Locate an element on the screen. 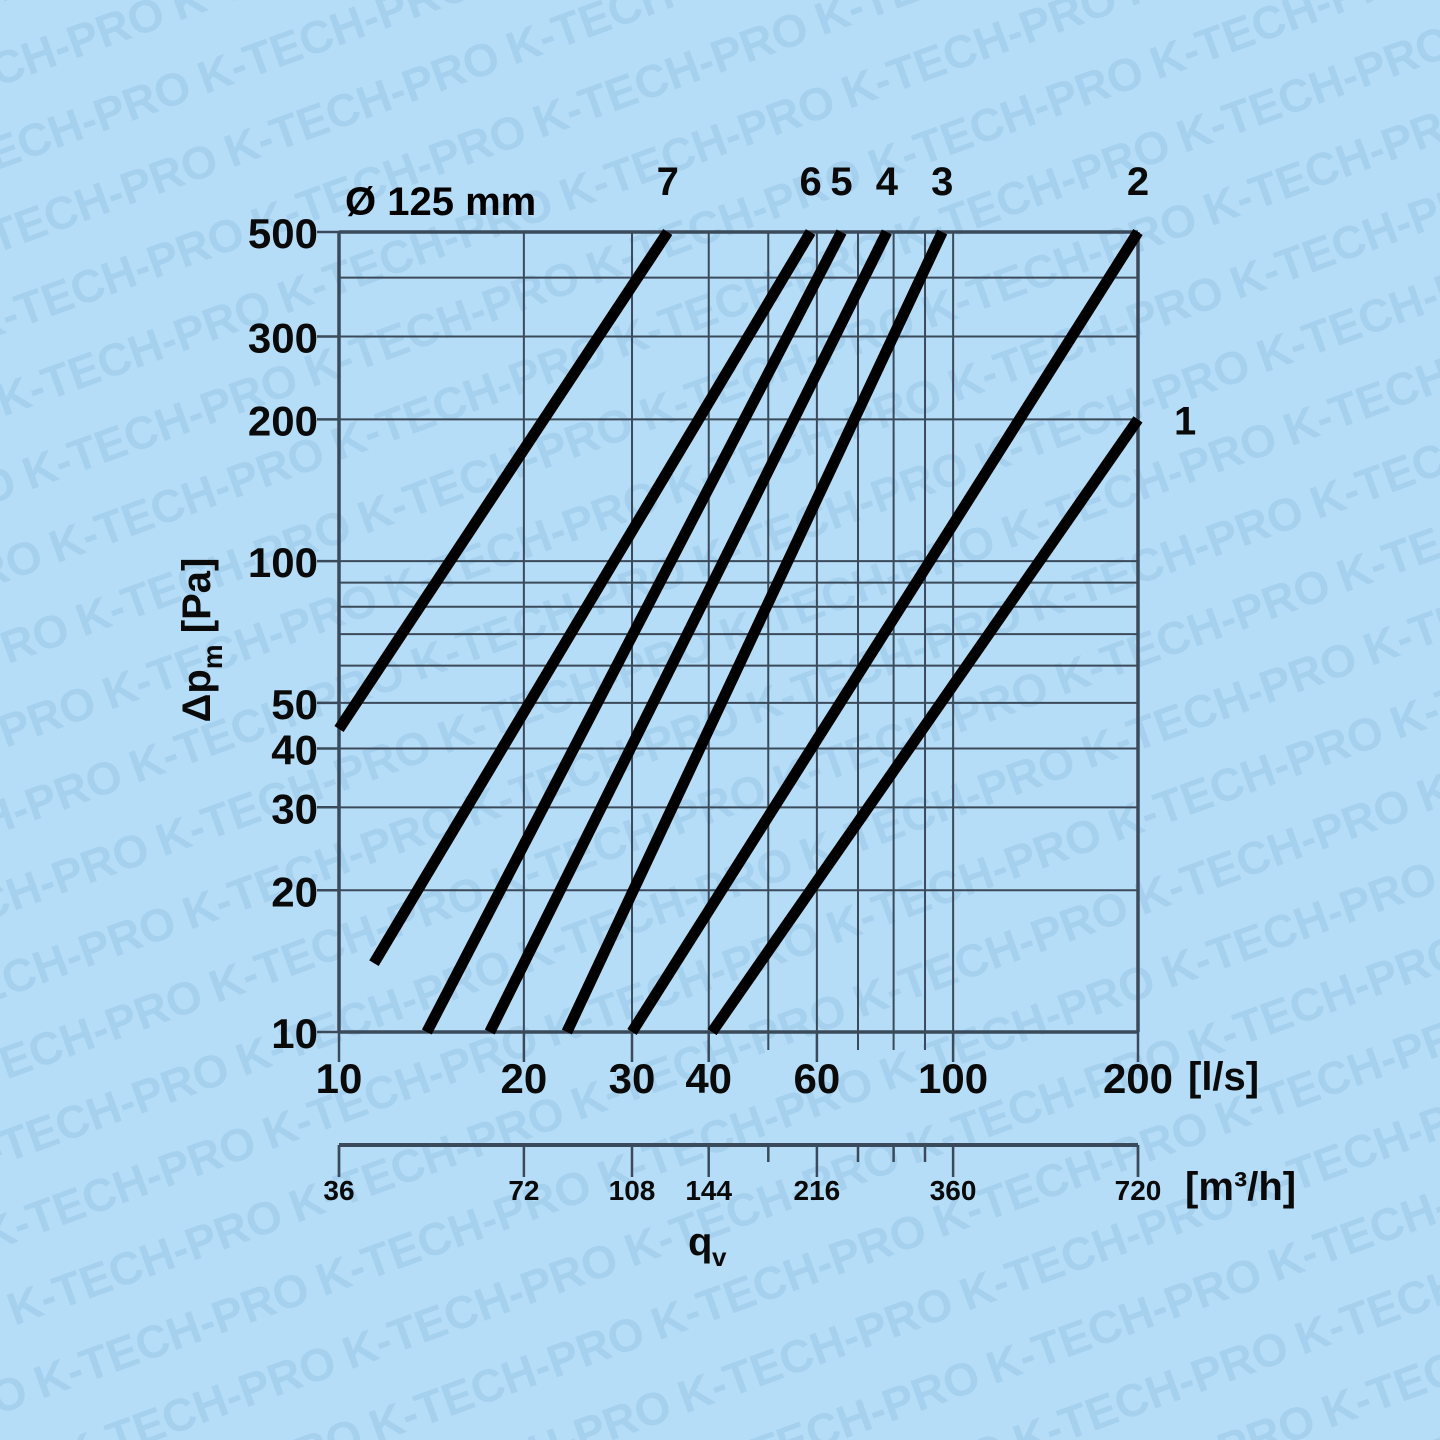 This screenshot has width=1440, height=1440. curve-label: 7 is located at coordinates (668, 182).